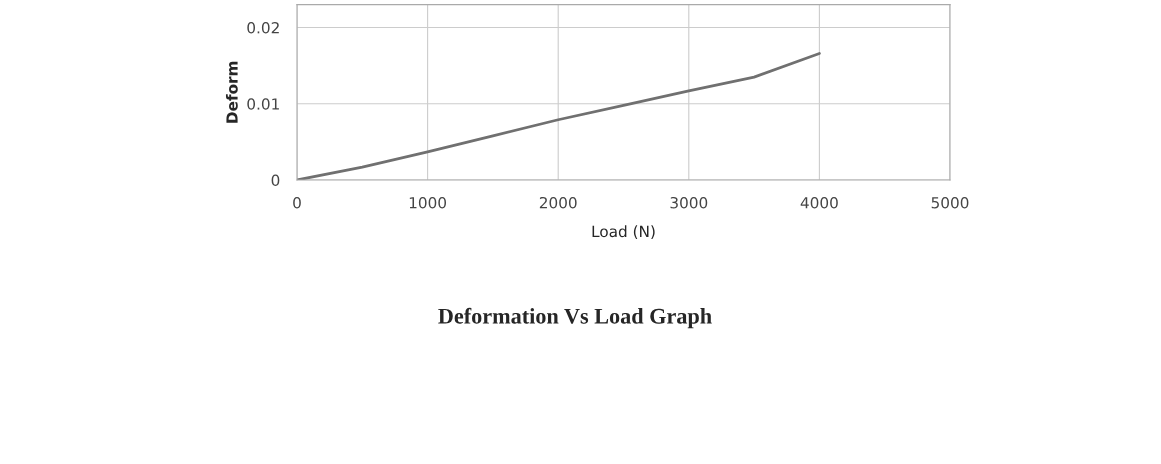  What do you see at coordinates (263, 104) in the screenshot?
I see `y-tick-label: 0.01` at bounding box center [263, 104].